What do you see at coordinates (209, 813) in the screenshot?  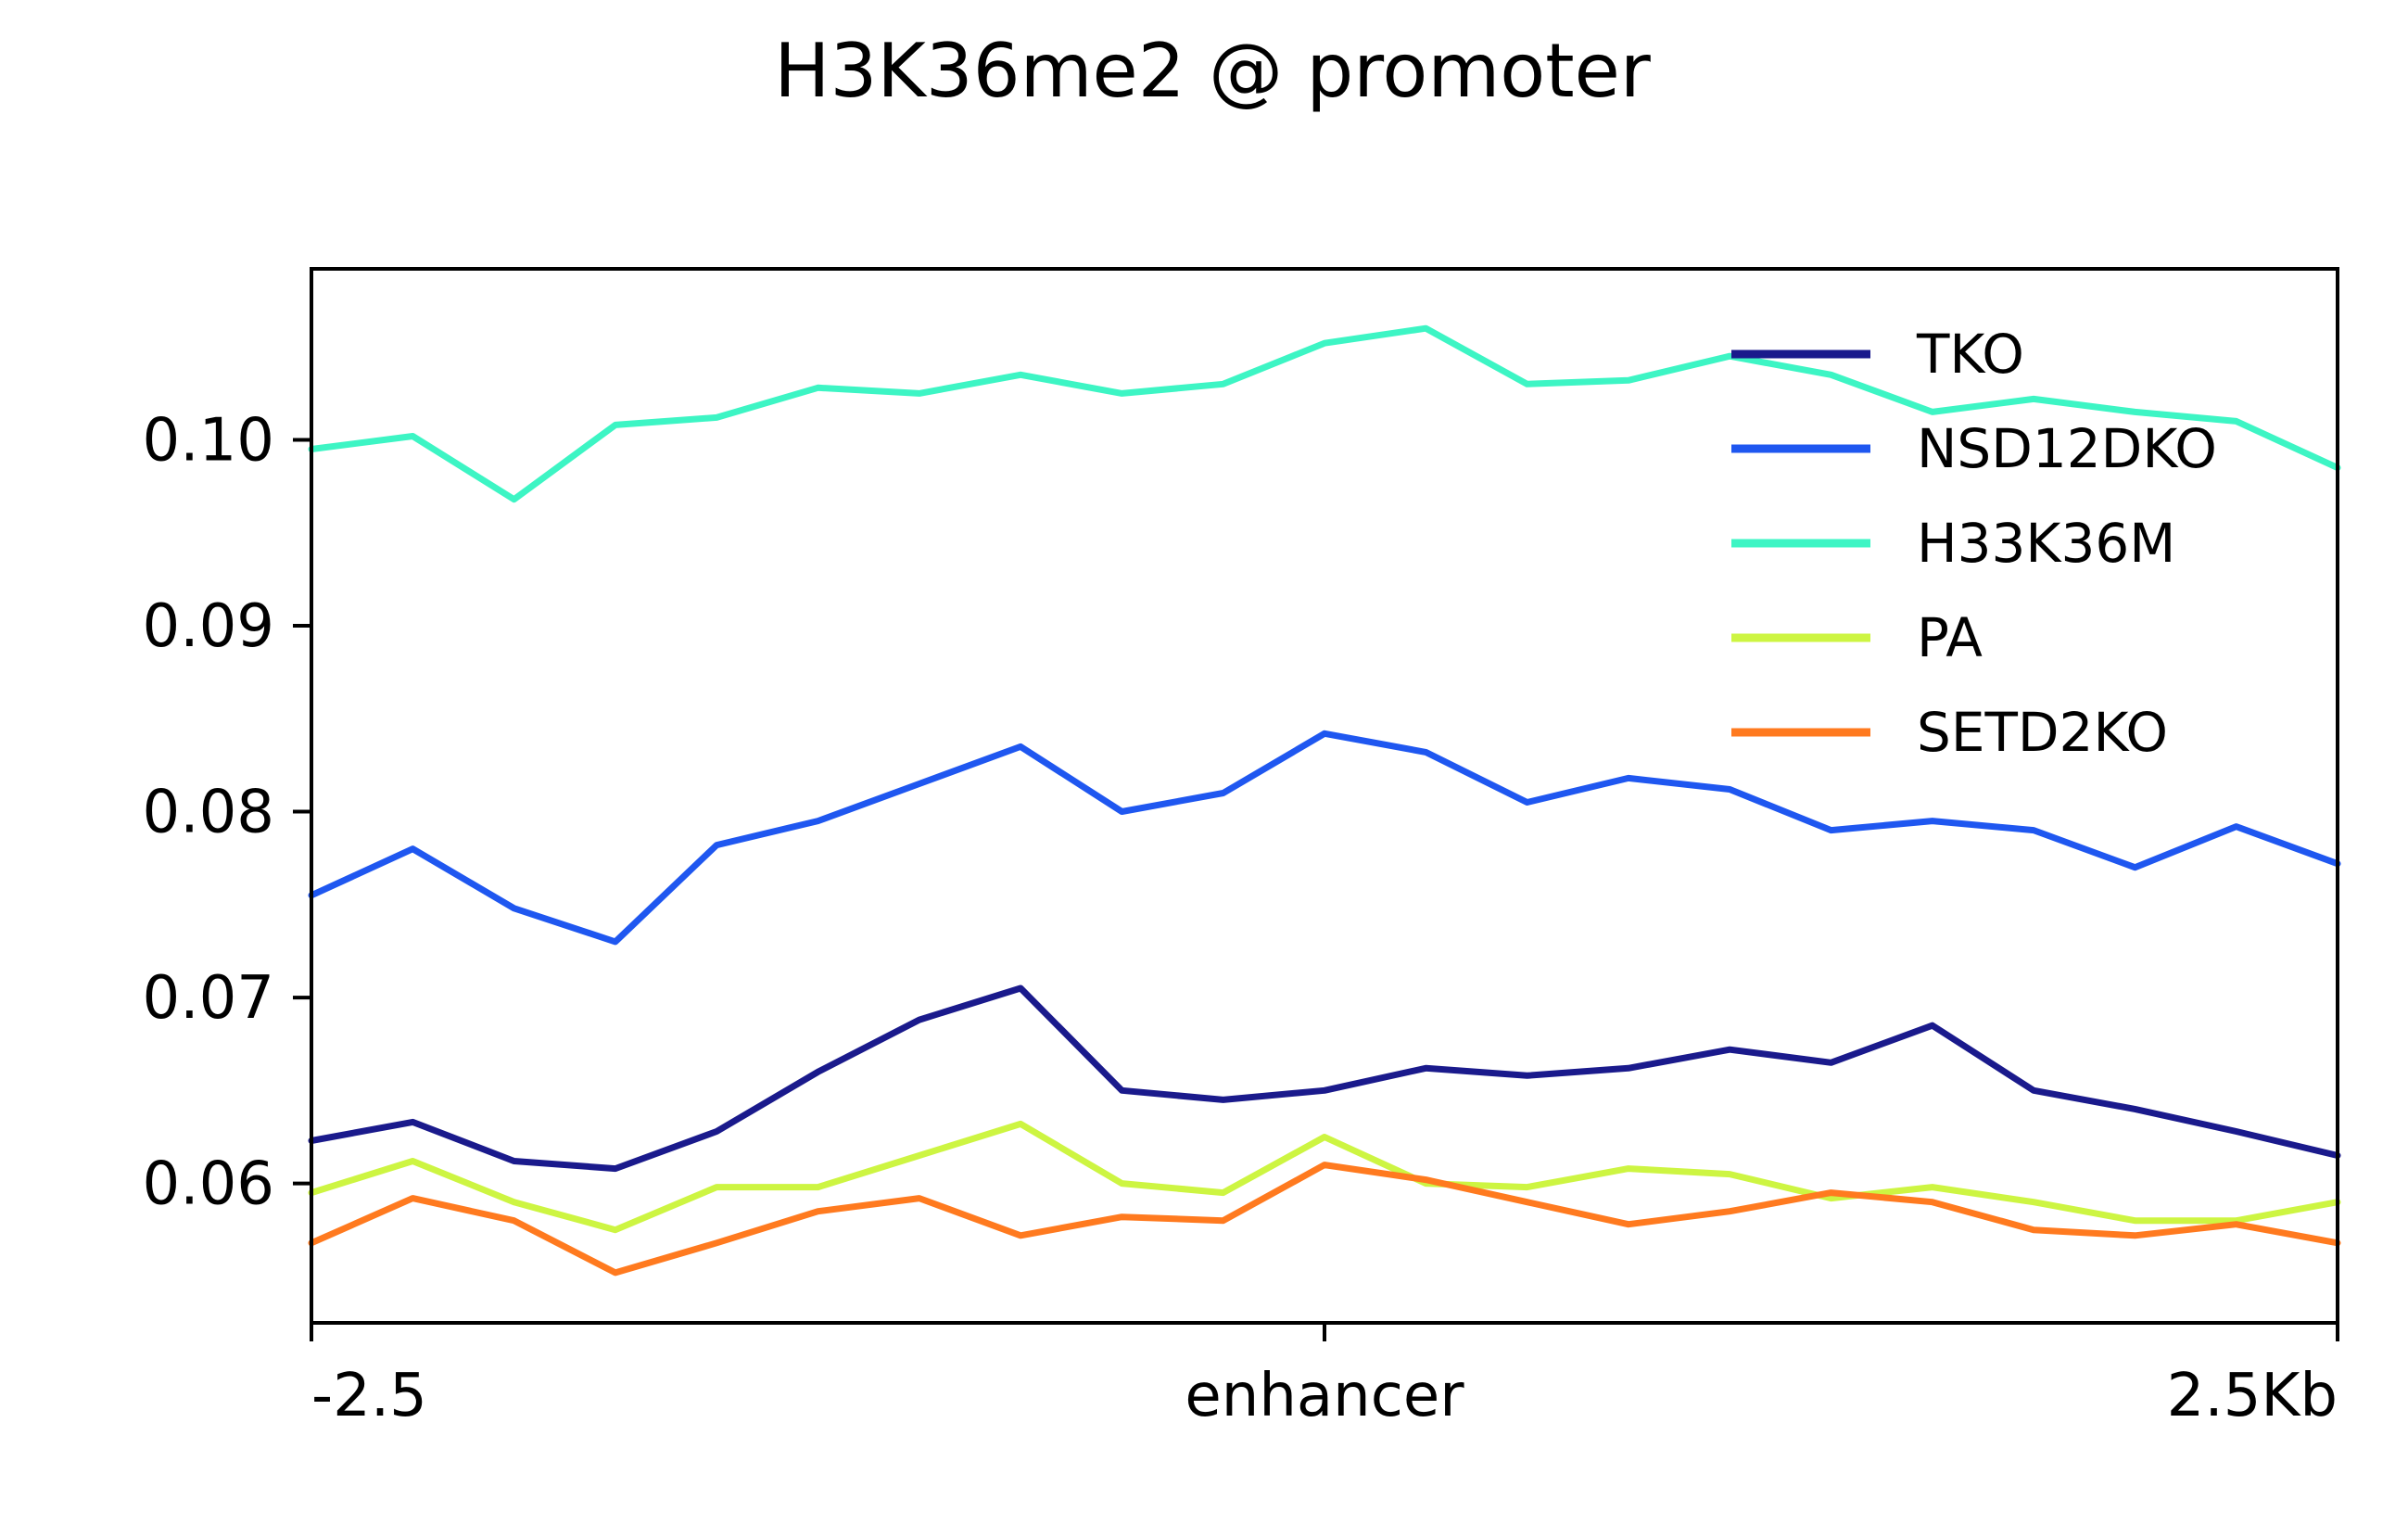 I see `y-tick-label: 0.08` at bounding box center [209, 813].